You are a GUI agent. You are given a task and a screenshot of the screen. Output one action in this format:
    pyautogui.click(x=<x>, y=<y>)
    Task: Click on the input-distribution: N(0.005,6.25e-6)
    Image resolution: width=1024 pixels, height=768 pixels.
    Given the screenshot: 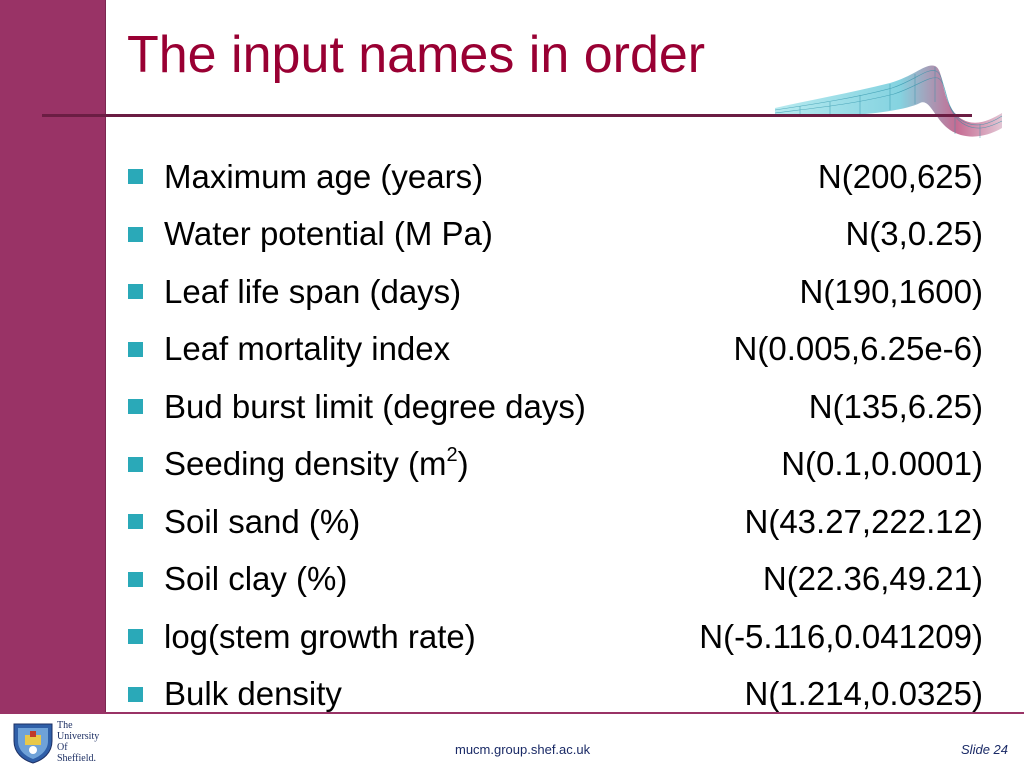 What is the action you would take?
    pyautogui.click(x=858, y=349)
    